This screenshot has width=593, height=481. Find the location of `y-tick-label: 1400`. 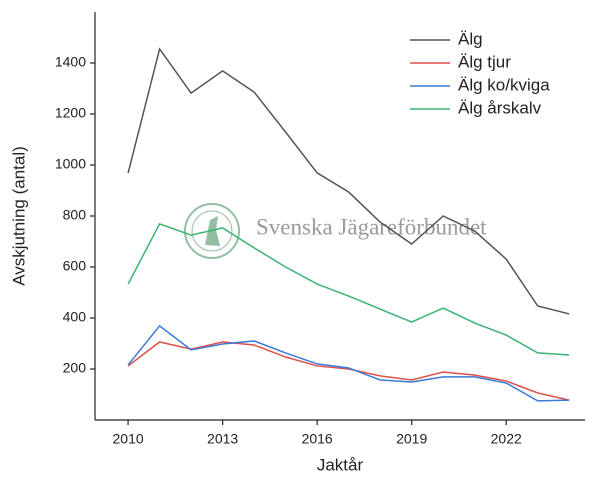

y-tick-label: 1400 is located at coordinates (70, 62).